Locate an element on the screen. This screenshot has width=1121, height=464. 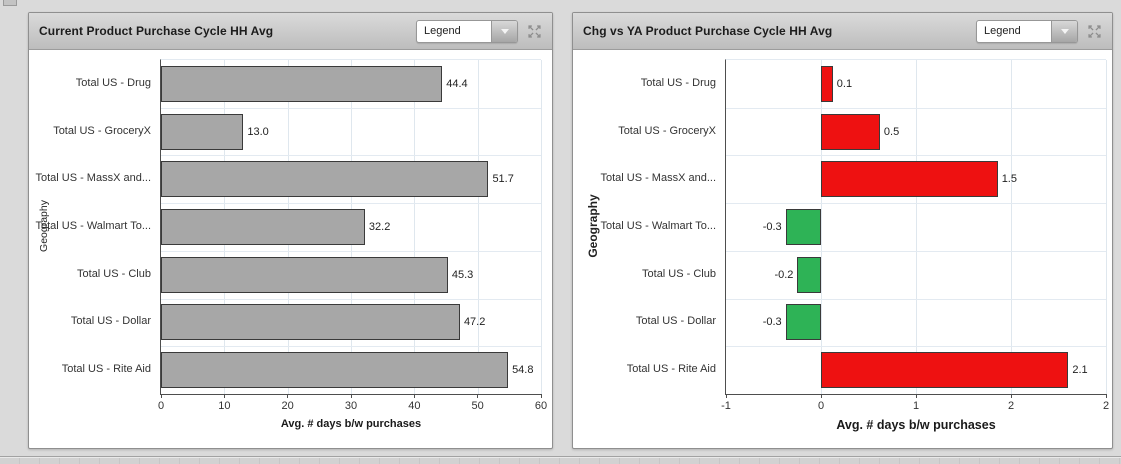
panel-title: Current Product Purchase Cycle HH Avg is located at coordinates (156, 31).